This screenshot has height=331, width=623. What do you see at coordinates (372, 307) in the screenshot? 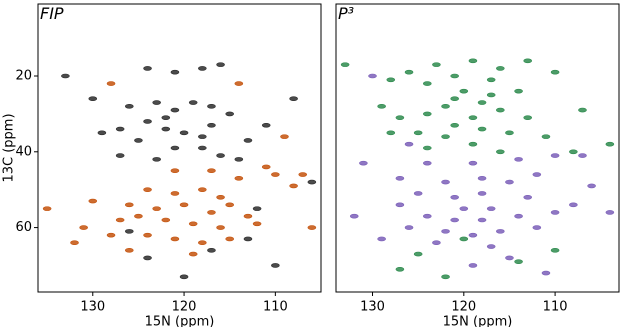
I see `x-tick-label: 130` at bounding box center [372, 307].